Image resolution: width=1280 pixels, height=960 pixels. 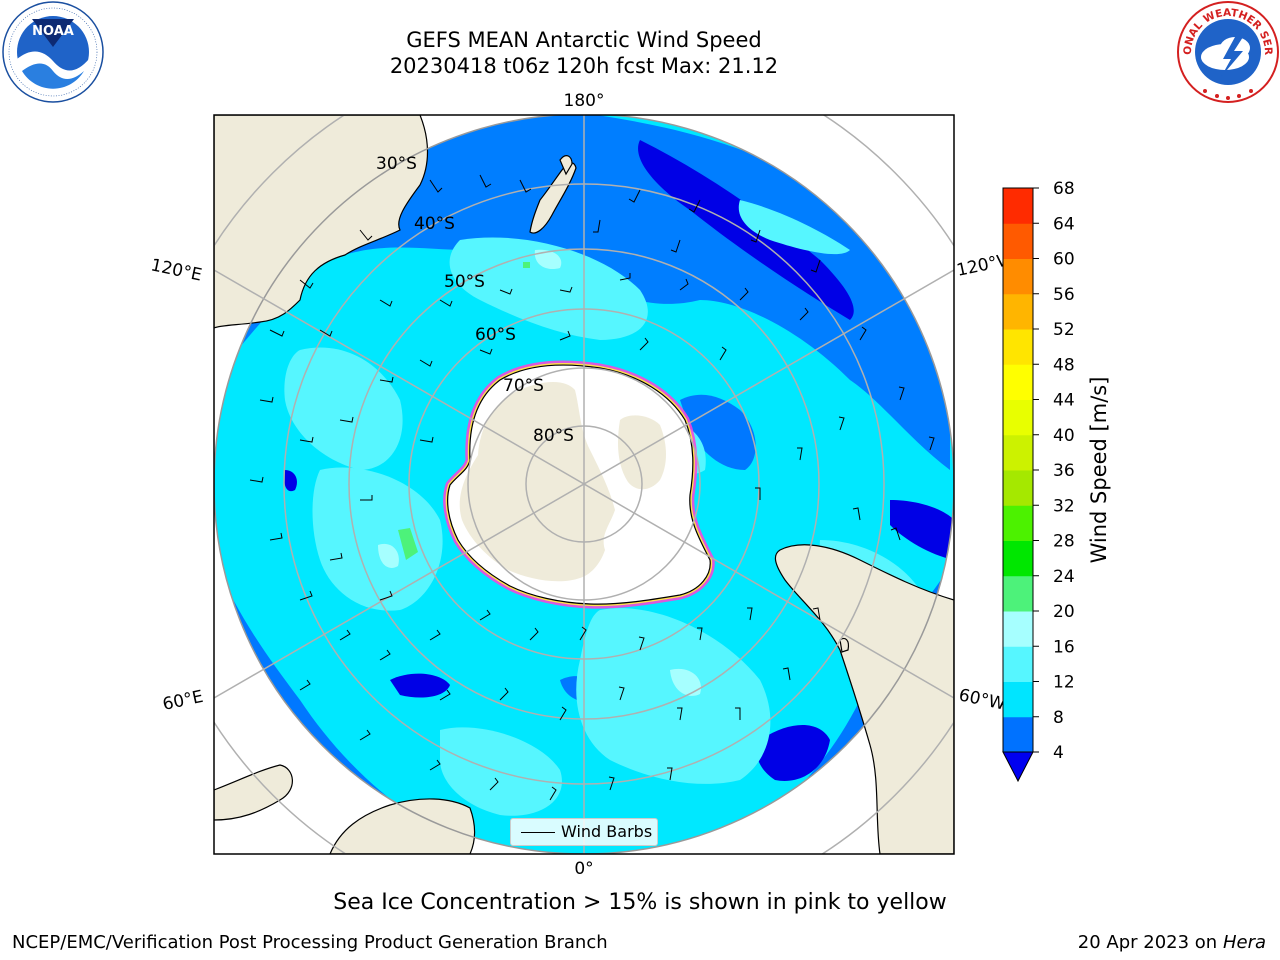 I want to click on noaa-logo: NOAA, so click(x=53, y=52).